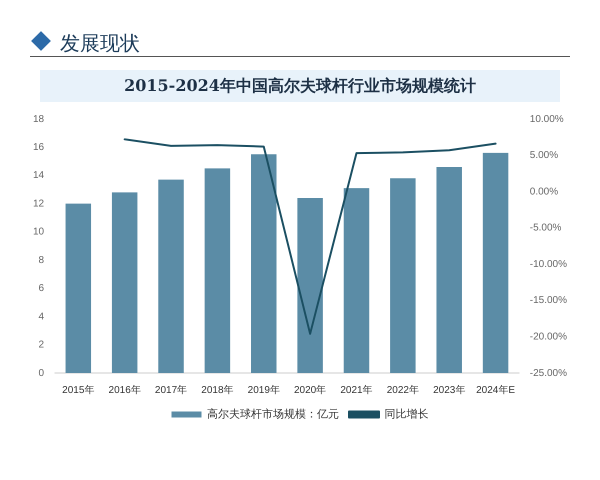 The image size is (600, 480). I want to click on x-tick-label: 2024年E, so click(496, 390).